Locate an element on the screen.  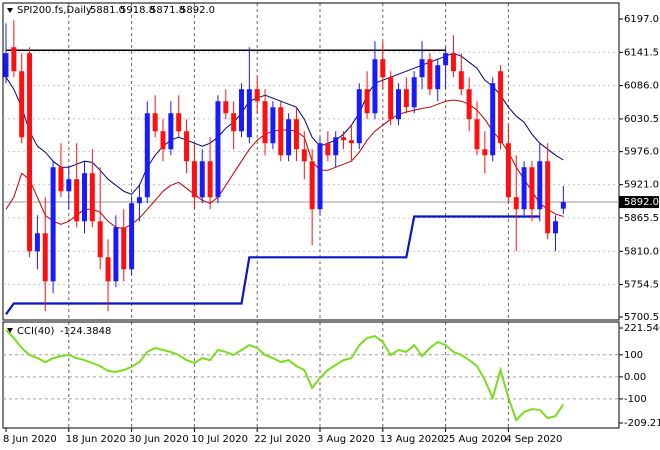
cci-tick-label: 0.00 is located at coordinates (635, 377).